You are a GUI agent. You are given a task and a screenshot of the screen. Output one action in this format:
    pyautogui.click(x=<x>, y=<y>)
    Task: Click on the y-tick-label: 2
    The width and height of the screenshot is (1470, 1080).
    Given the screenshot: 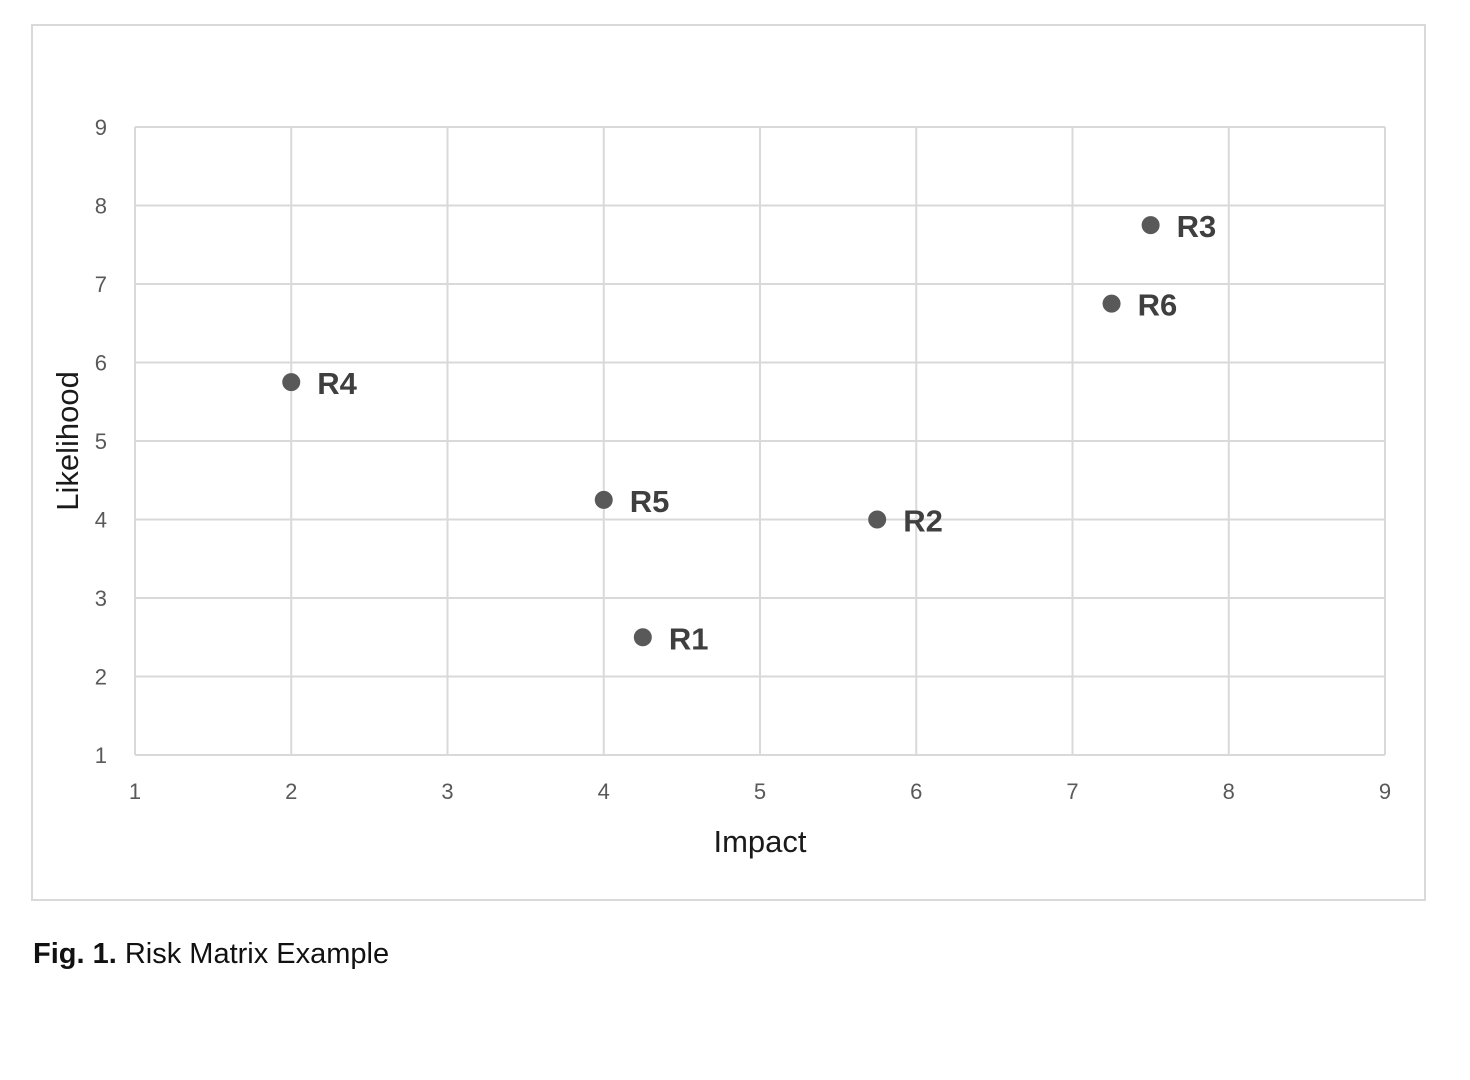 What is the action you would take?
    pyautogui.click(x=101, y=677)
    